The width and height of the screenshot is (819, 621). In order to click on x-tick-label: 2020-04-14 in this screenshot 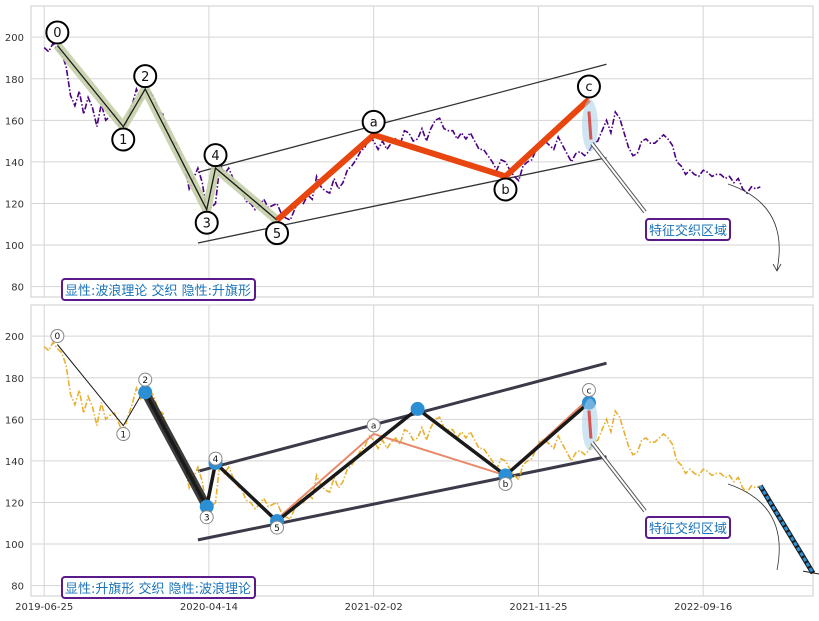, I will do `click(209, 607)`.